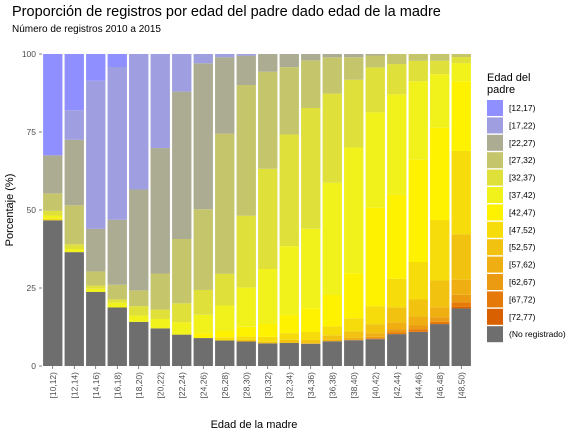  Describe the element at coordinates (33, 366) in the screenshot. I see `y-tick-label: 0` at that location.